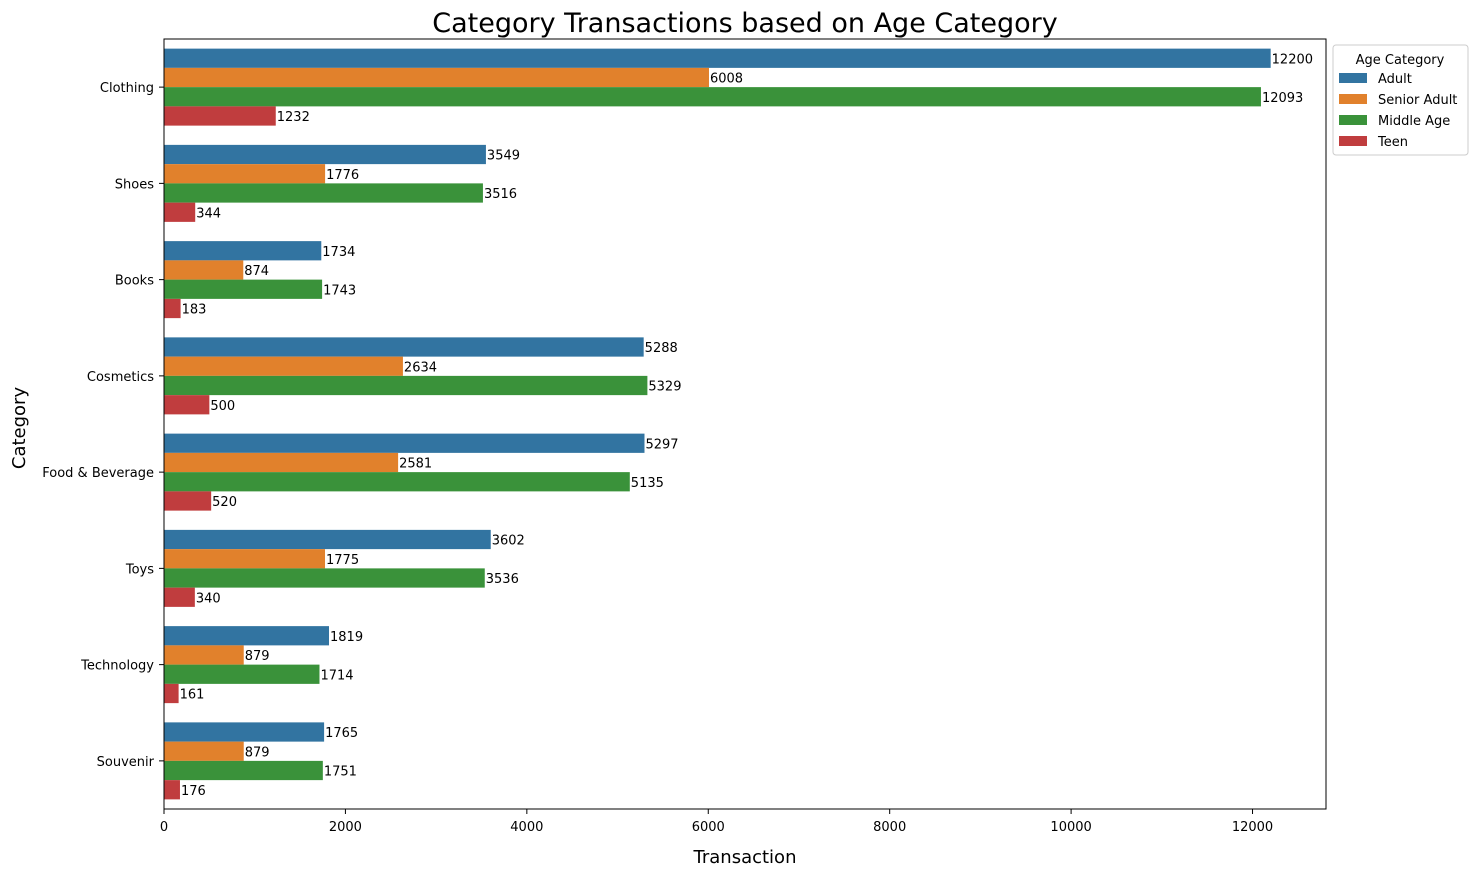  I want to click on x-tick-label: 12000, so click(1252, 827).